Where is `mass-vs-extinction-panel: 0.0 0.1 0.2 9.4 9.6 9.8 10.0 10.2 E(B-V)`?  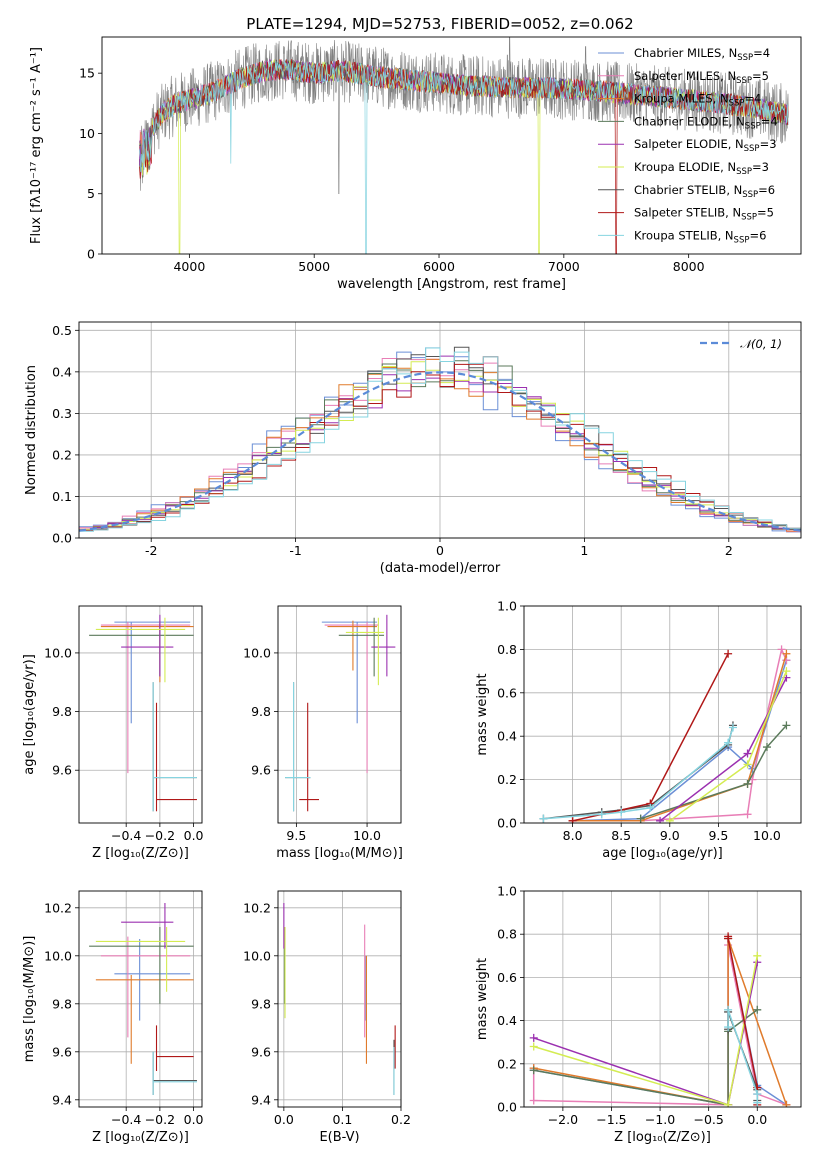 mass-vs-extinction-panel: 0.0 0.1 0.2 9.4 9.6 9.8 10.0 10.2 E(B-V) is located at coordinates (327, 1017).